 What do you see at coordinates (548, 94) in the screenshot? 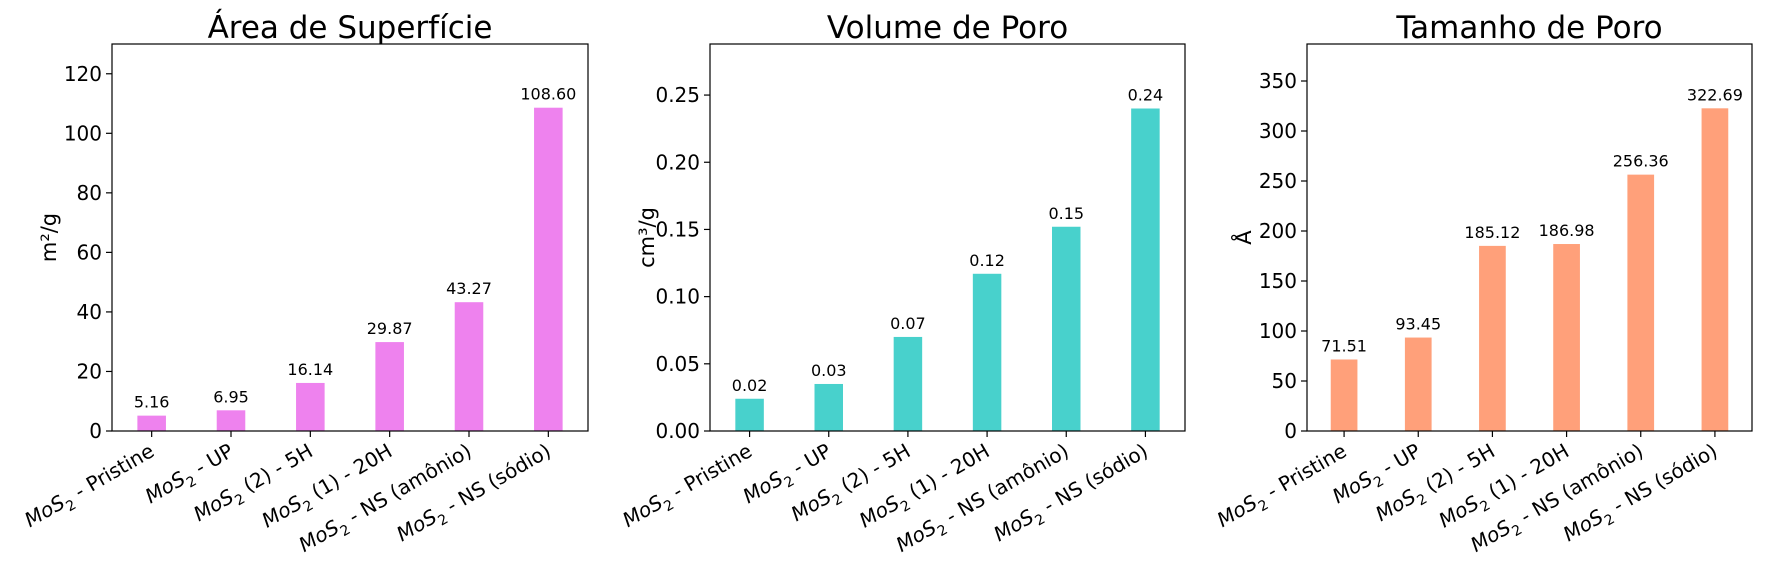
I see `data-label: 108.60` at bounding box center [548, 94].